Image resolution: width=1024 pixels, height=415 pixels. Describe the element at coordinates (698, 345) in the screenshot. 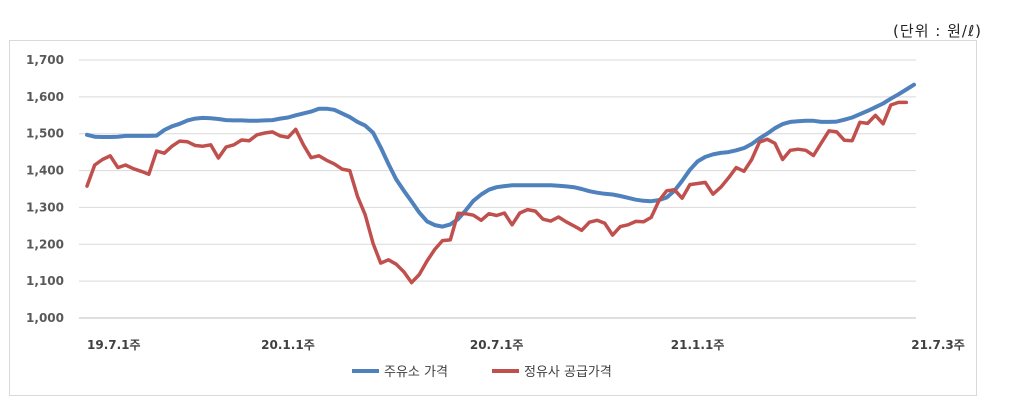

I see `x-tick-label: 21.1.1주` at that location.